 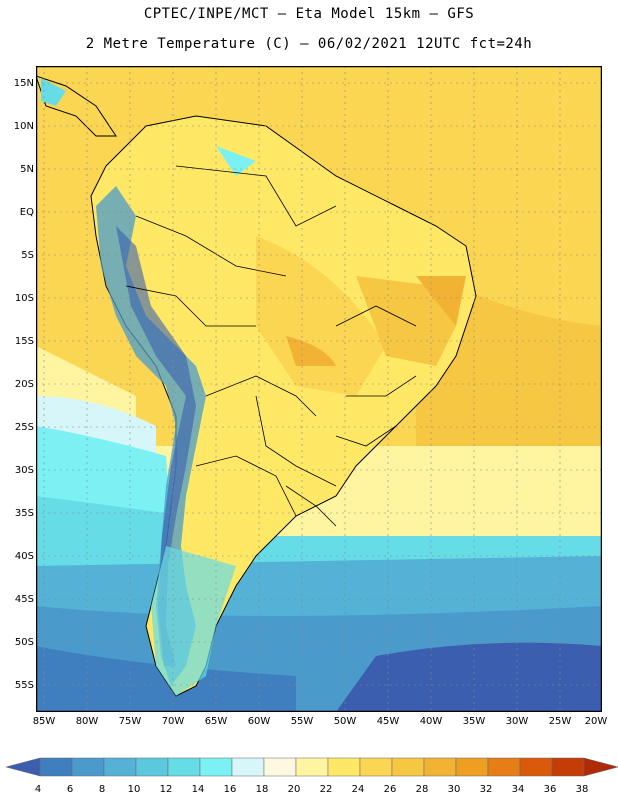 I want to click on lat-label-eq: EQ, so click(x=26, y=212).